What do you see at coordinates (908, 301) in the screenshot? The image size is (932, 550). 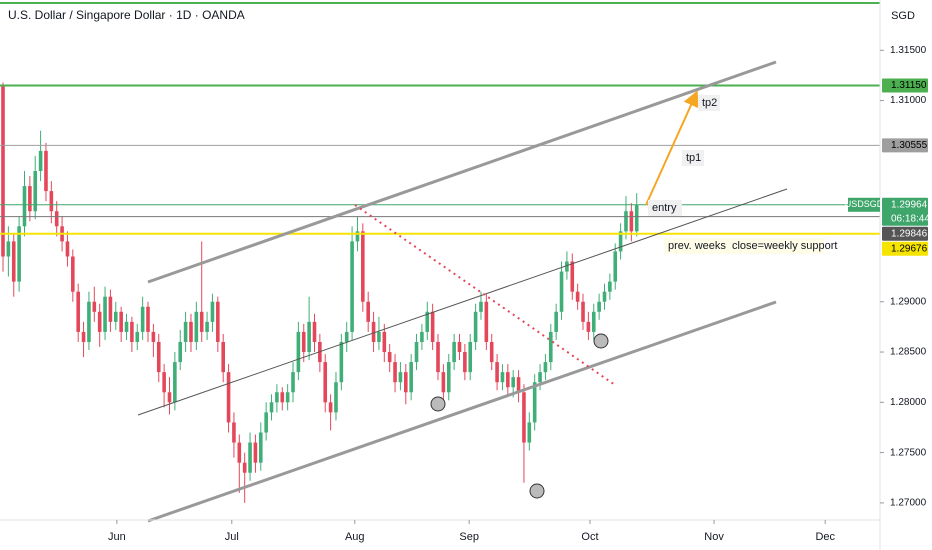 I see `y-tick-label: 1.29000` at bounding box center [908, 301].